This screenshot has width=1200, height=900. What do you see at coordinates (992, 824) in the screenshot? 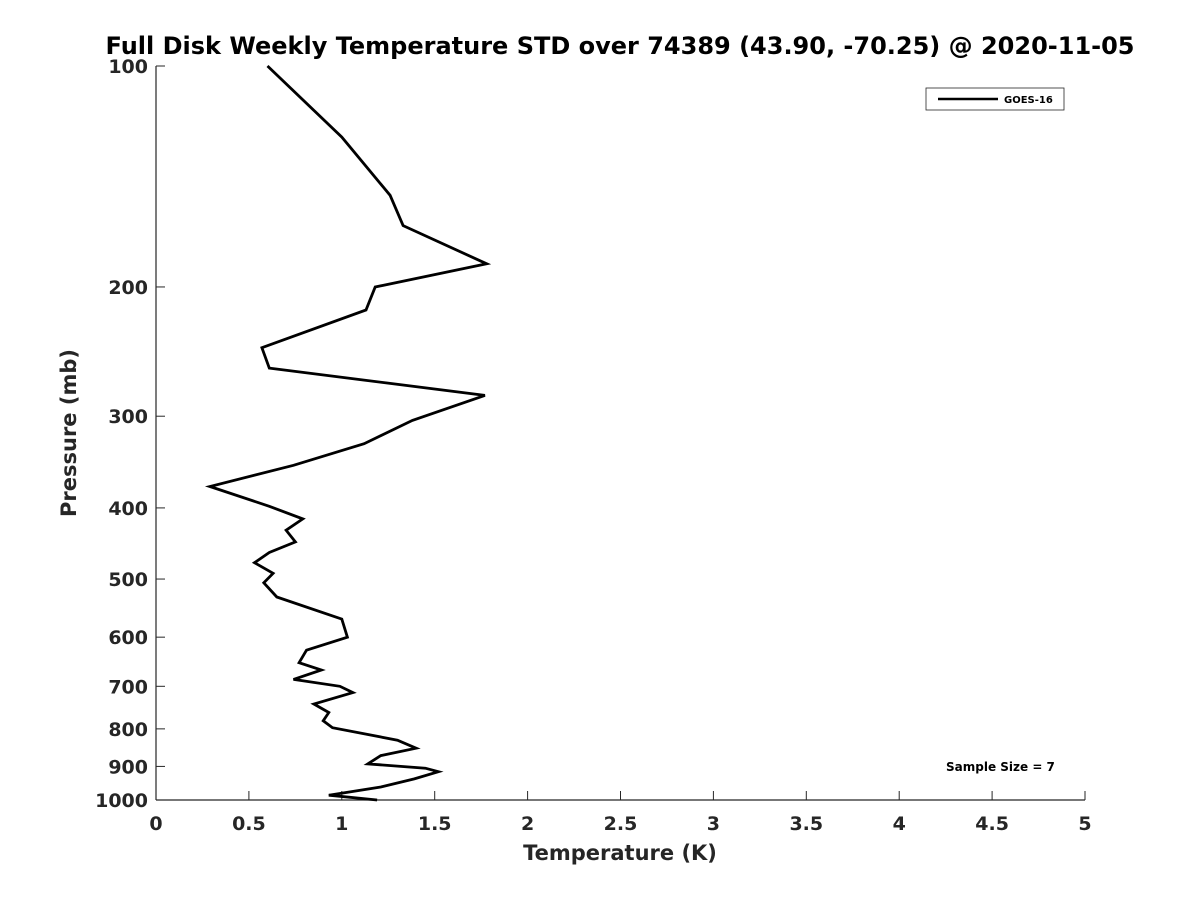
I see `x-tick-label: 4.5` at bounding box center [992, 824].